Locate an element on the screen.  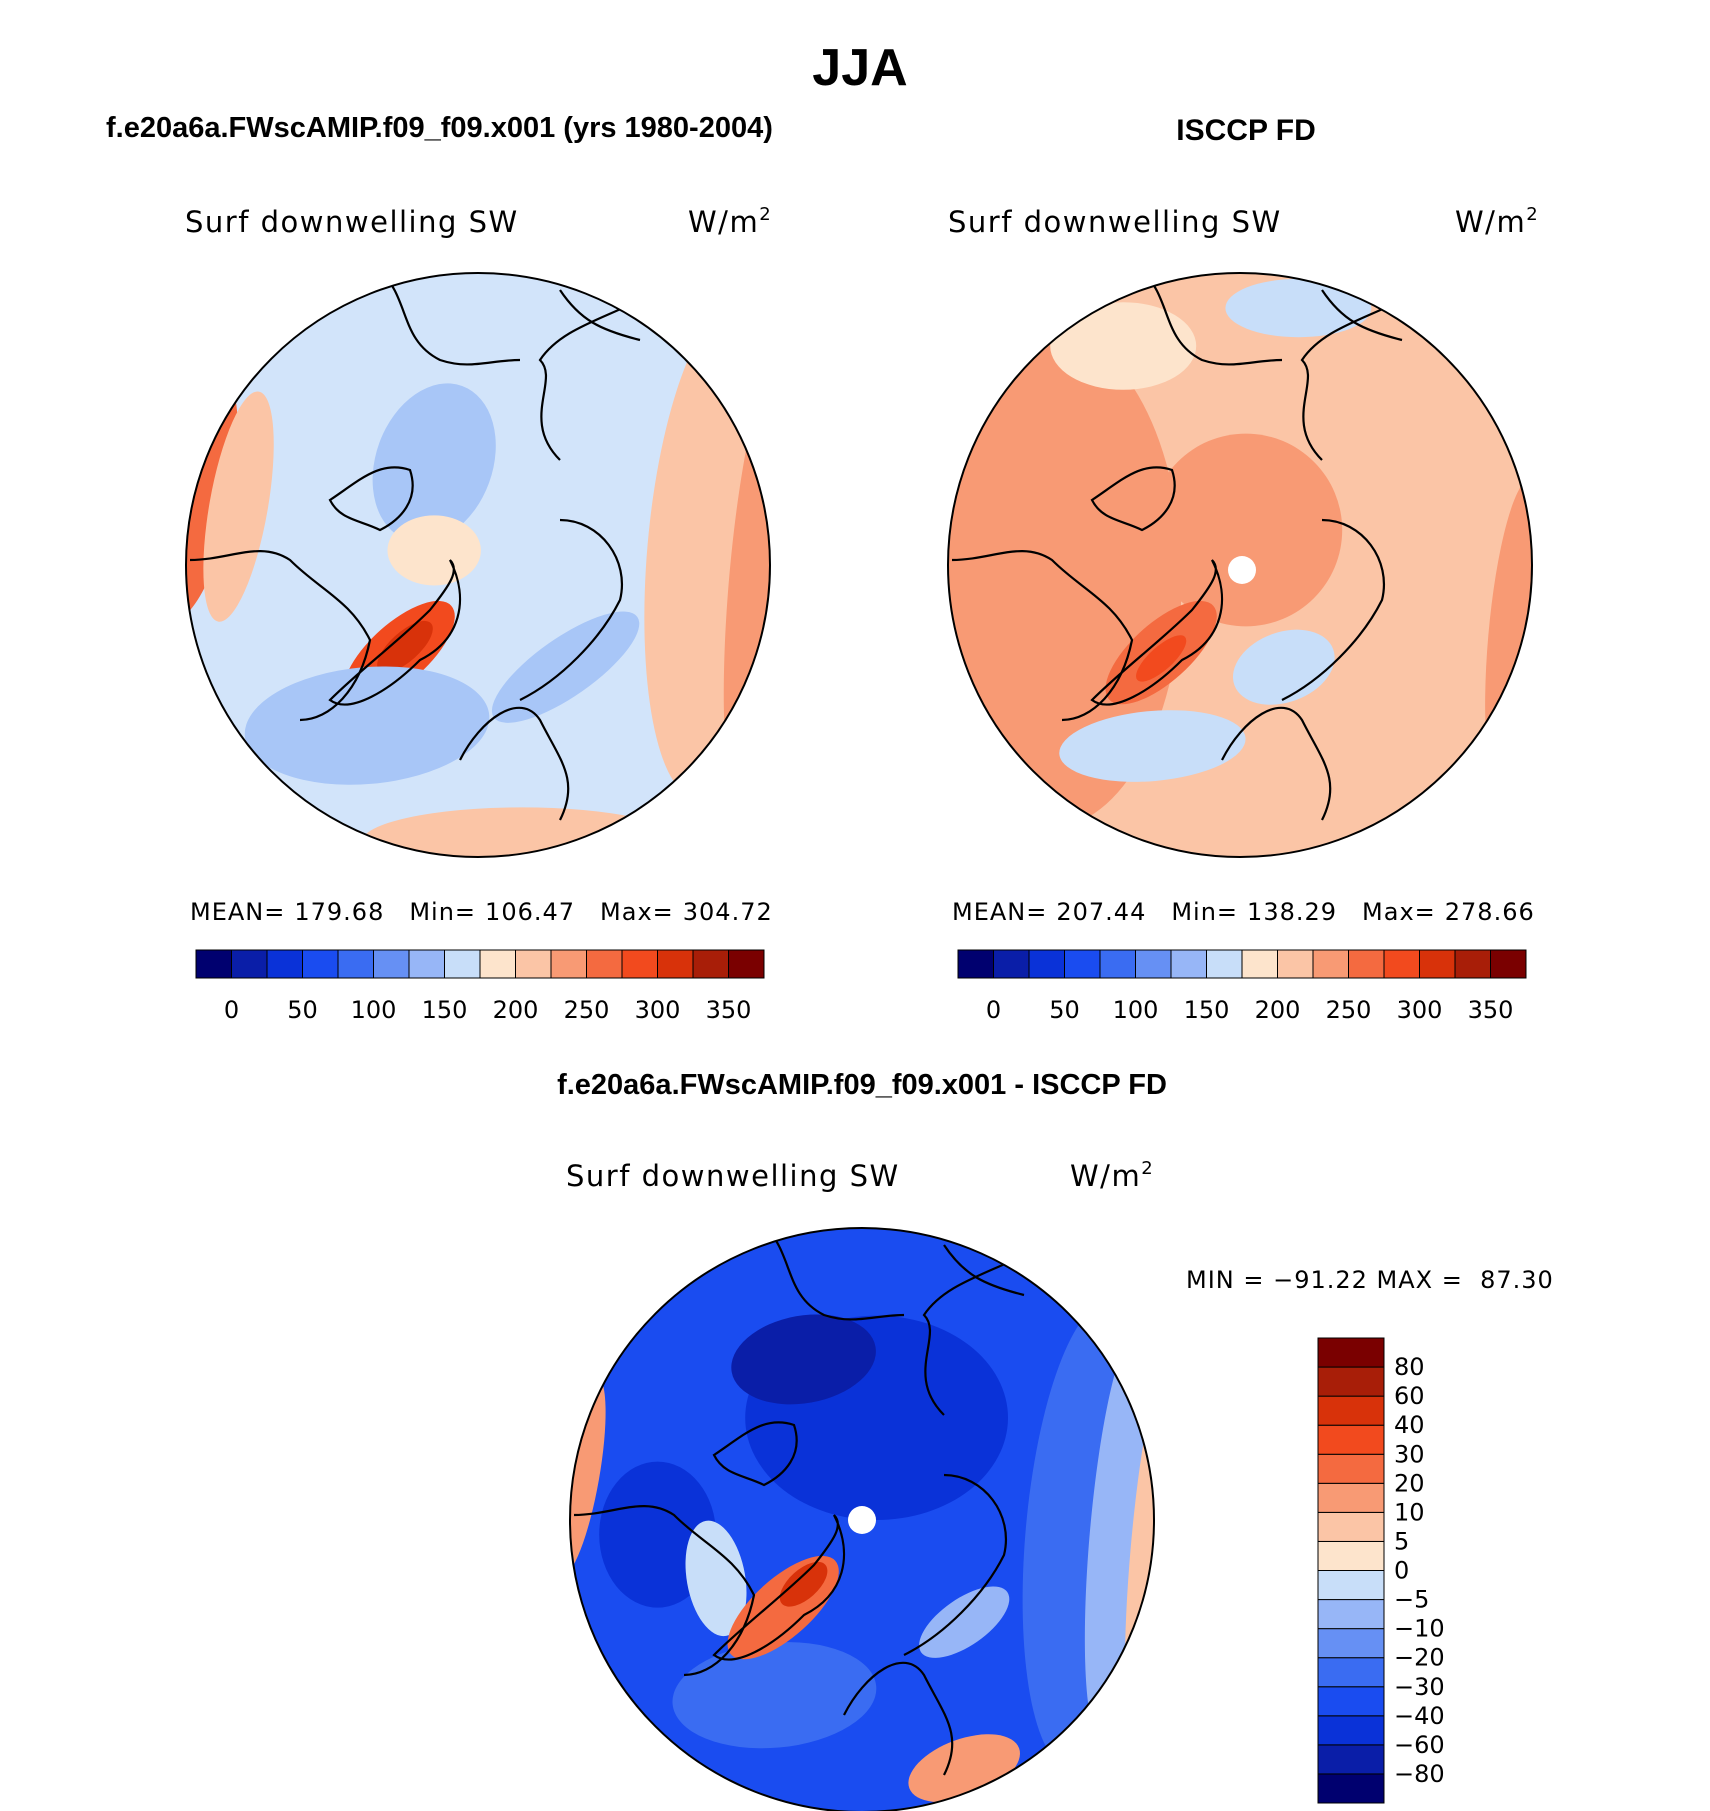
stat-min-label: Min= is located at coordinates (442, 912).